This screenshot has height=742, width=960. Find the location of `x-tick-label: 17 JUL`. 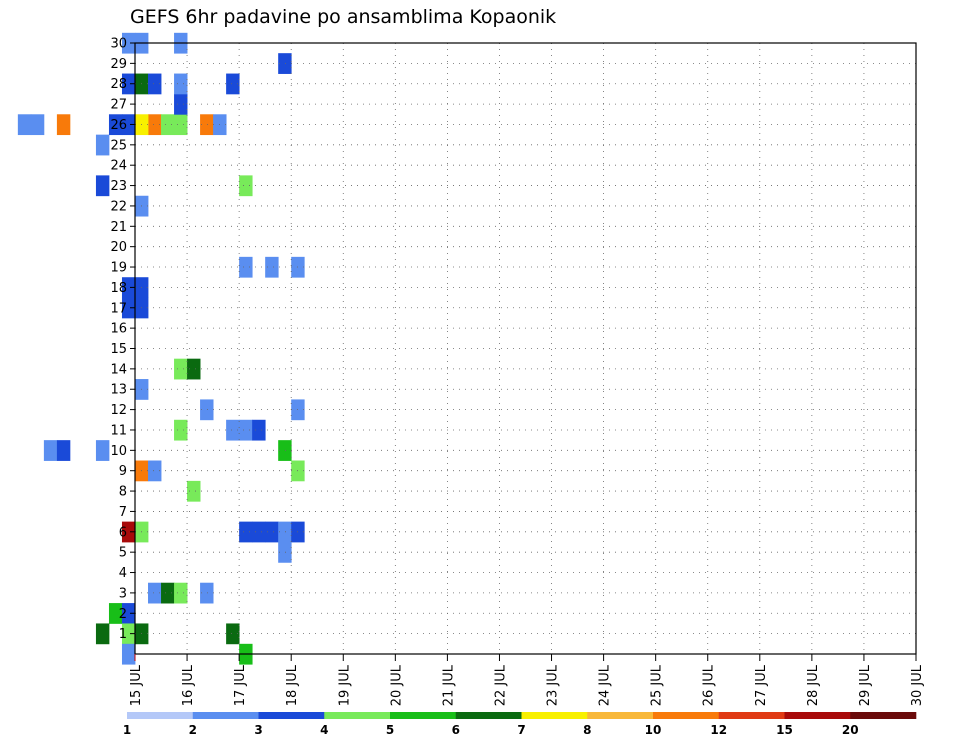

x-tick-label: 17 JUL is located at coordinates (240, 685).